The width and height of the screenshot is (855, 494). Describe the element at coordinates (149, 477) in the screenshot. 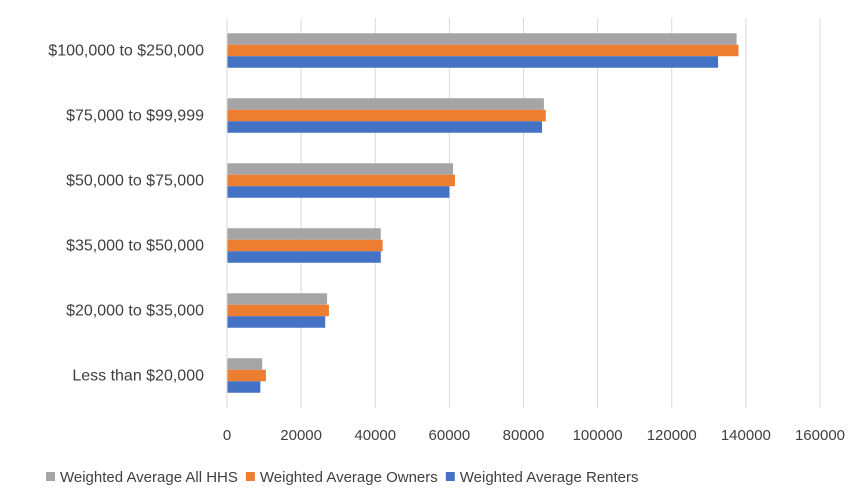

I see `legend-label: Weighted Average All HHS` at that location.